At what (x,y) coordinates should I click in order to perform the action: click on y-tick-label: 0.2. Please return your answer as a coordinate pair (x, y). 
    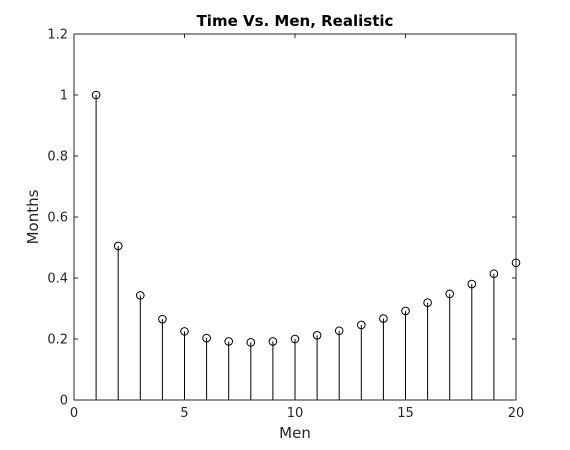
    Looking at the image, I should click on (57, 340).